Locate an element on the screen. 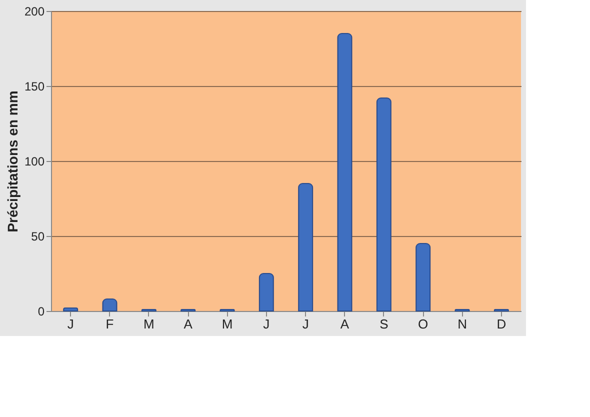 Image resolution: width=590 pixels, height=417 pixels. x-tick-label: N is located at coordinates (462, 324).